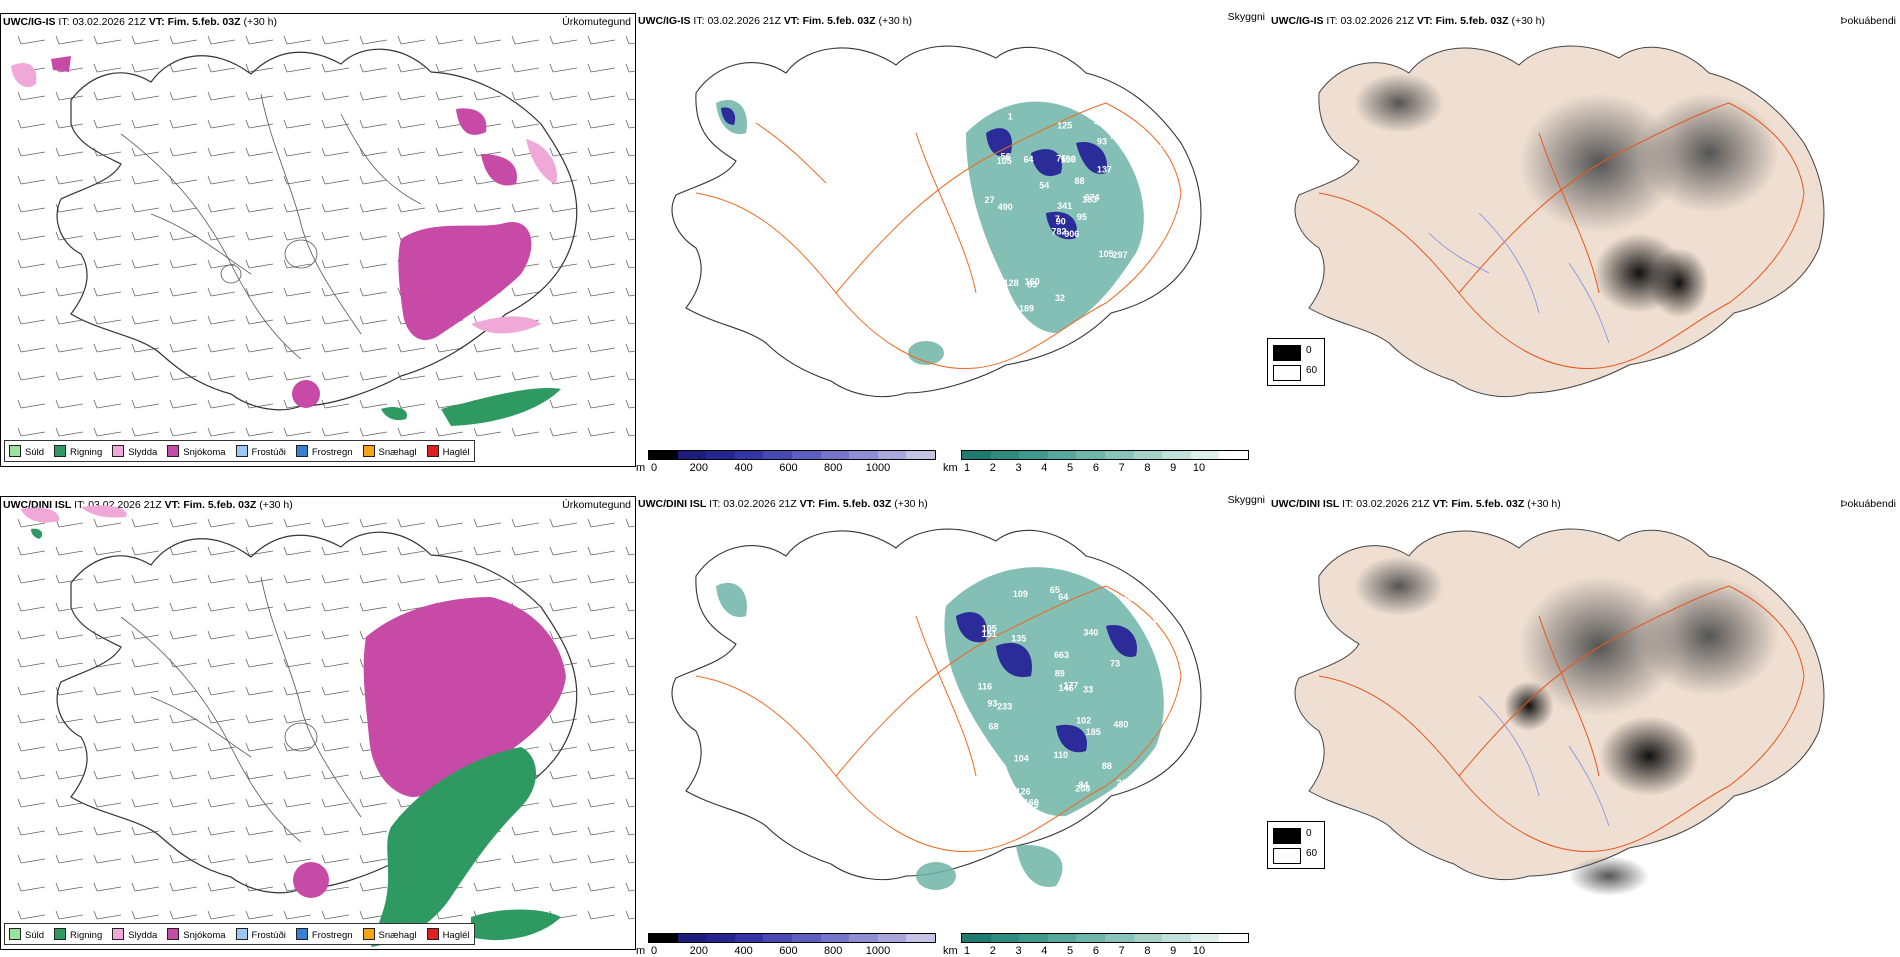 Image resolution: width=1900 pixels, height=957 pixels. I want to click on colorbar-tick: 600, so click(788, 468).